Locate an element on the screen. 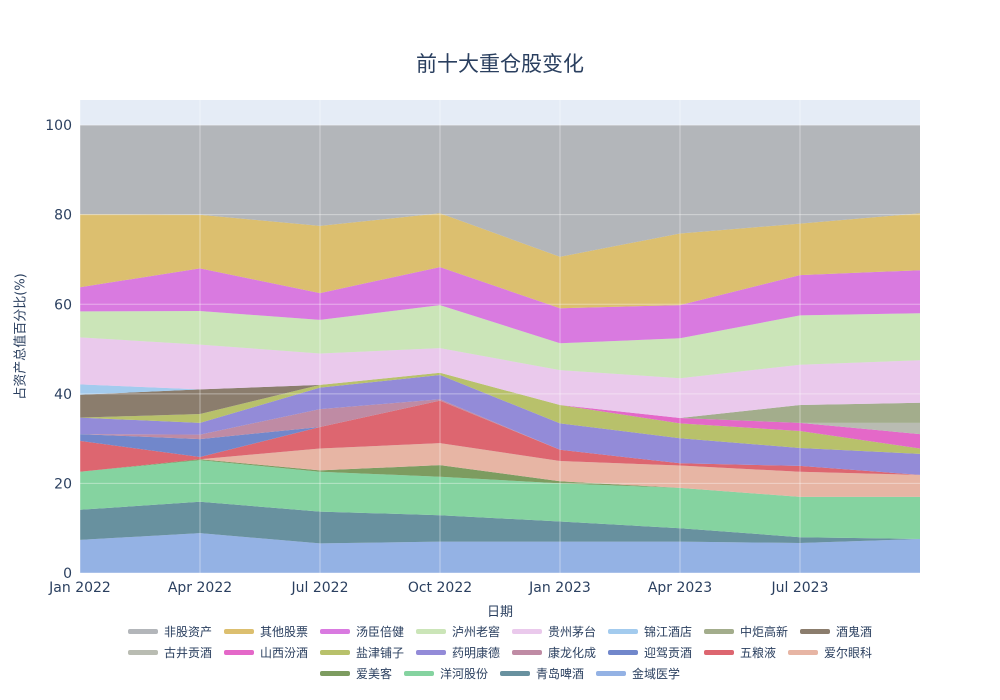  legend-label: 酒鬼酒 is located at coordinates (854, 632).